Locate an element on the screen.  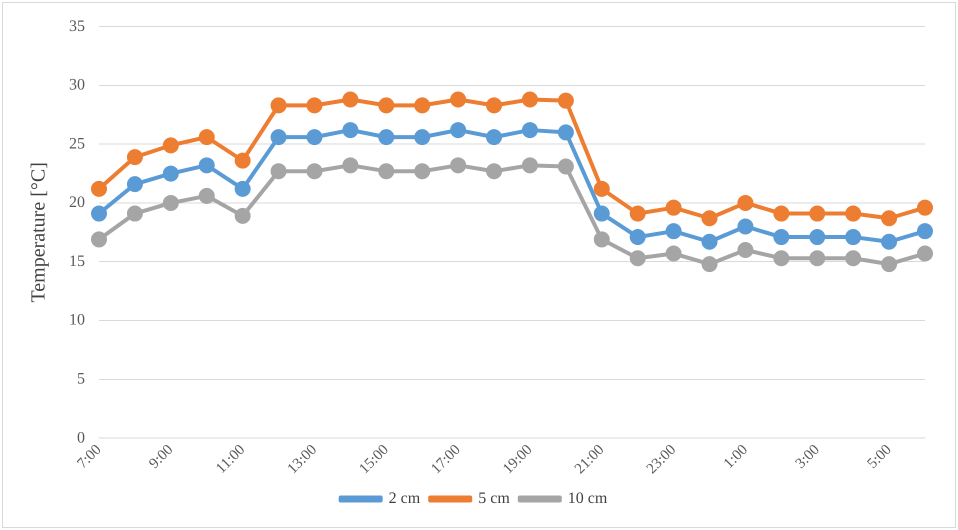
y-tick-label: 35 is located at coordinates (77, 26).